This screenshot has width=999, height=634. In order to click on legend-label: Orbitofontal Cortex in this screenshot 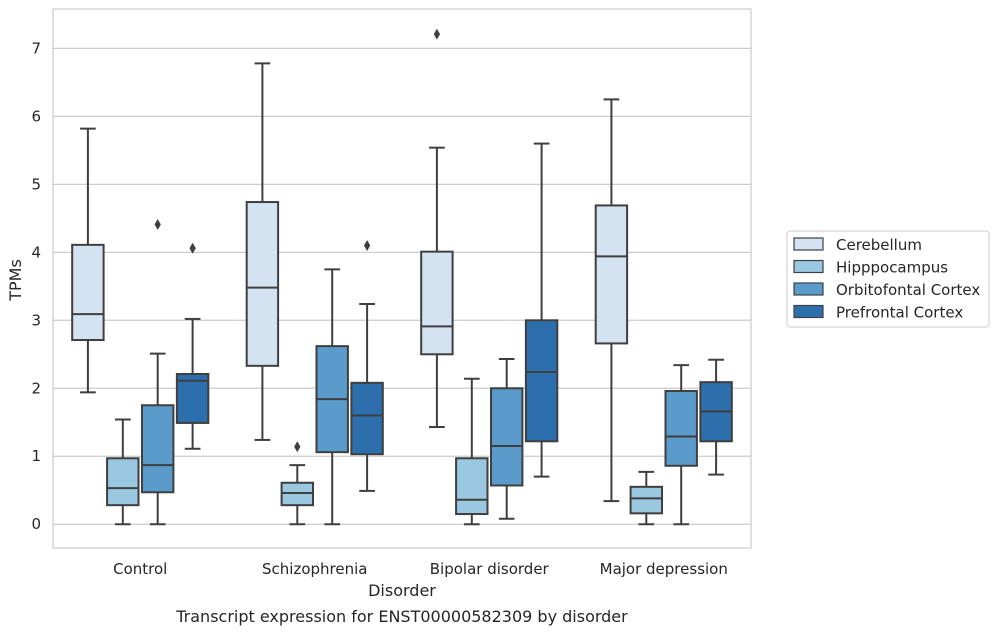, I will do `click(908, 290)`.